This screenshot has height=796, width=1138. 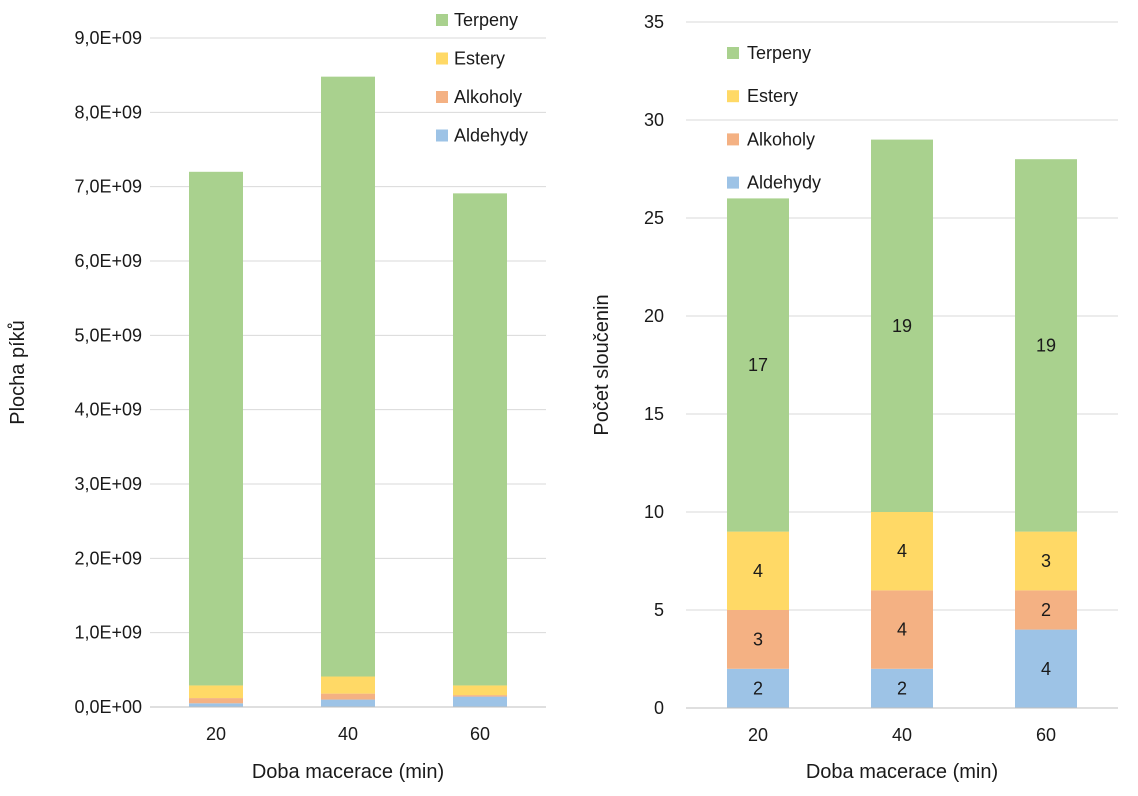 What do you see at coordinates (479, 59) in the screenshot?
I see `left-legend-label-estery: Estery` at bounding box center [479, 59].